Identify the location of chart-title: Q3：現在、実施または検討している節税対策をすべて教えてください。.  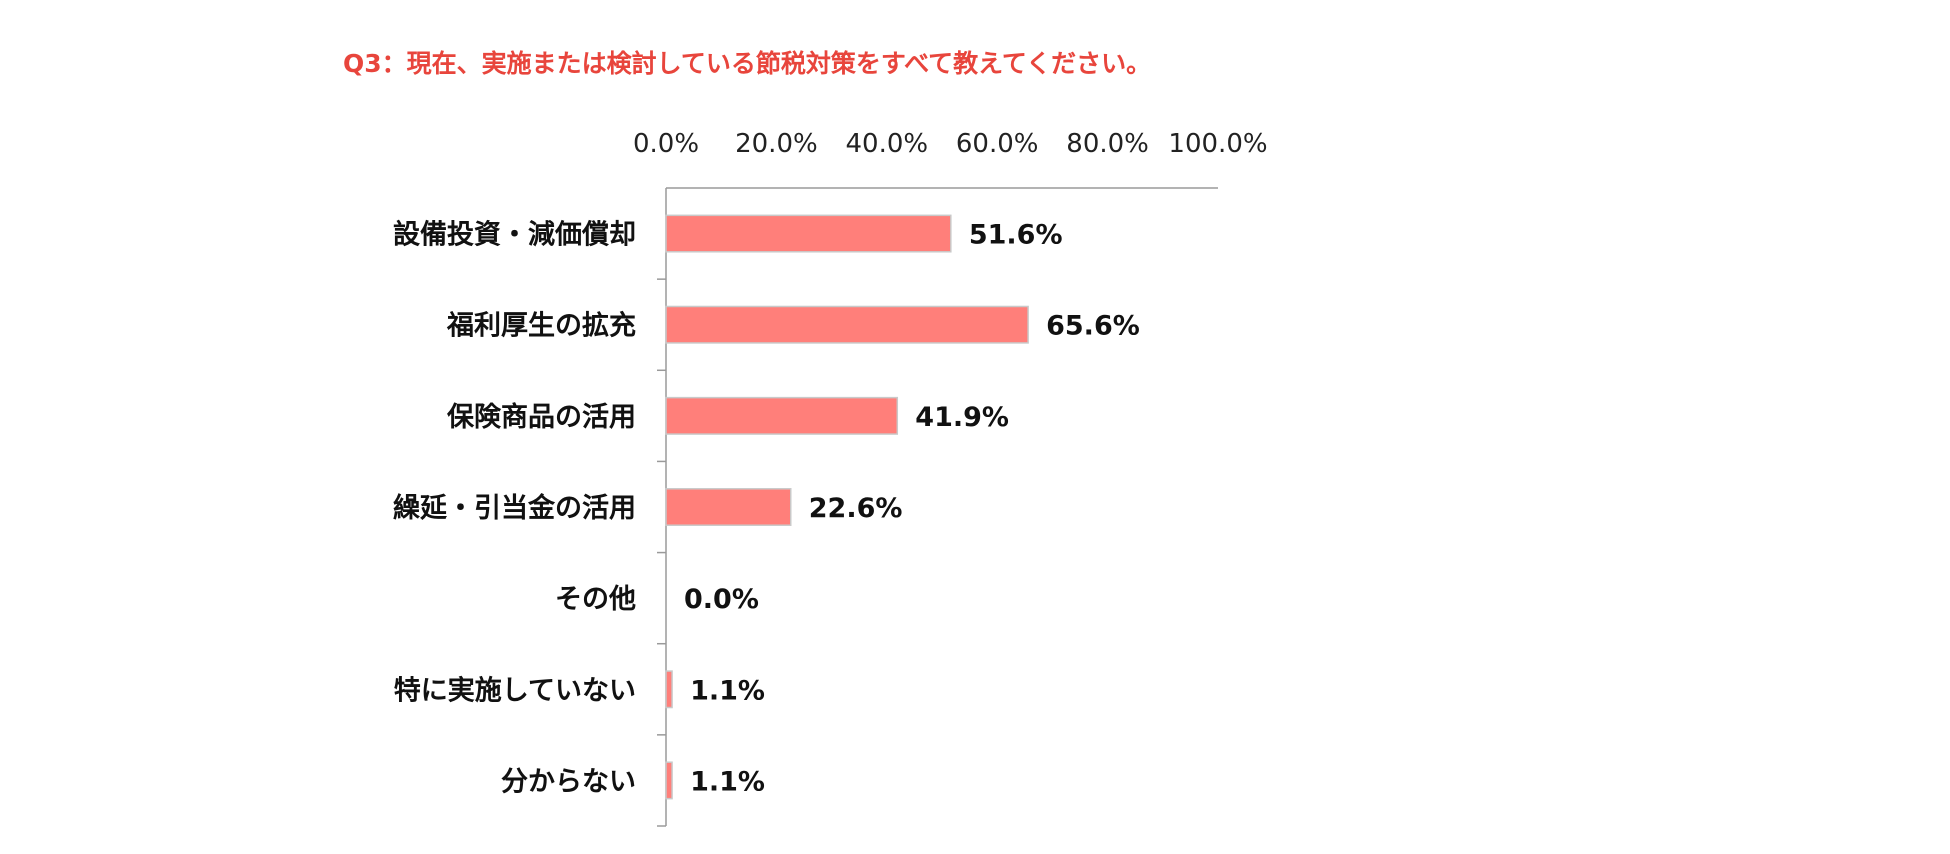
(747, 63).